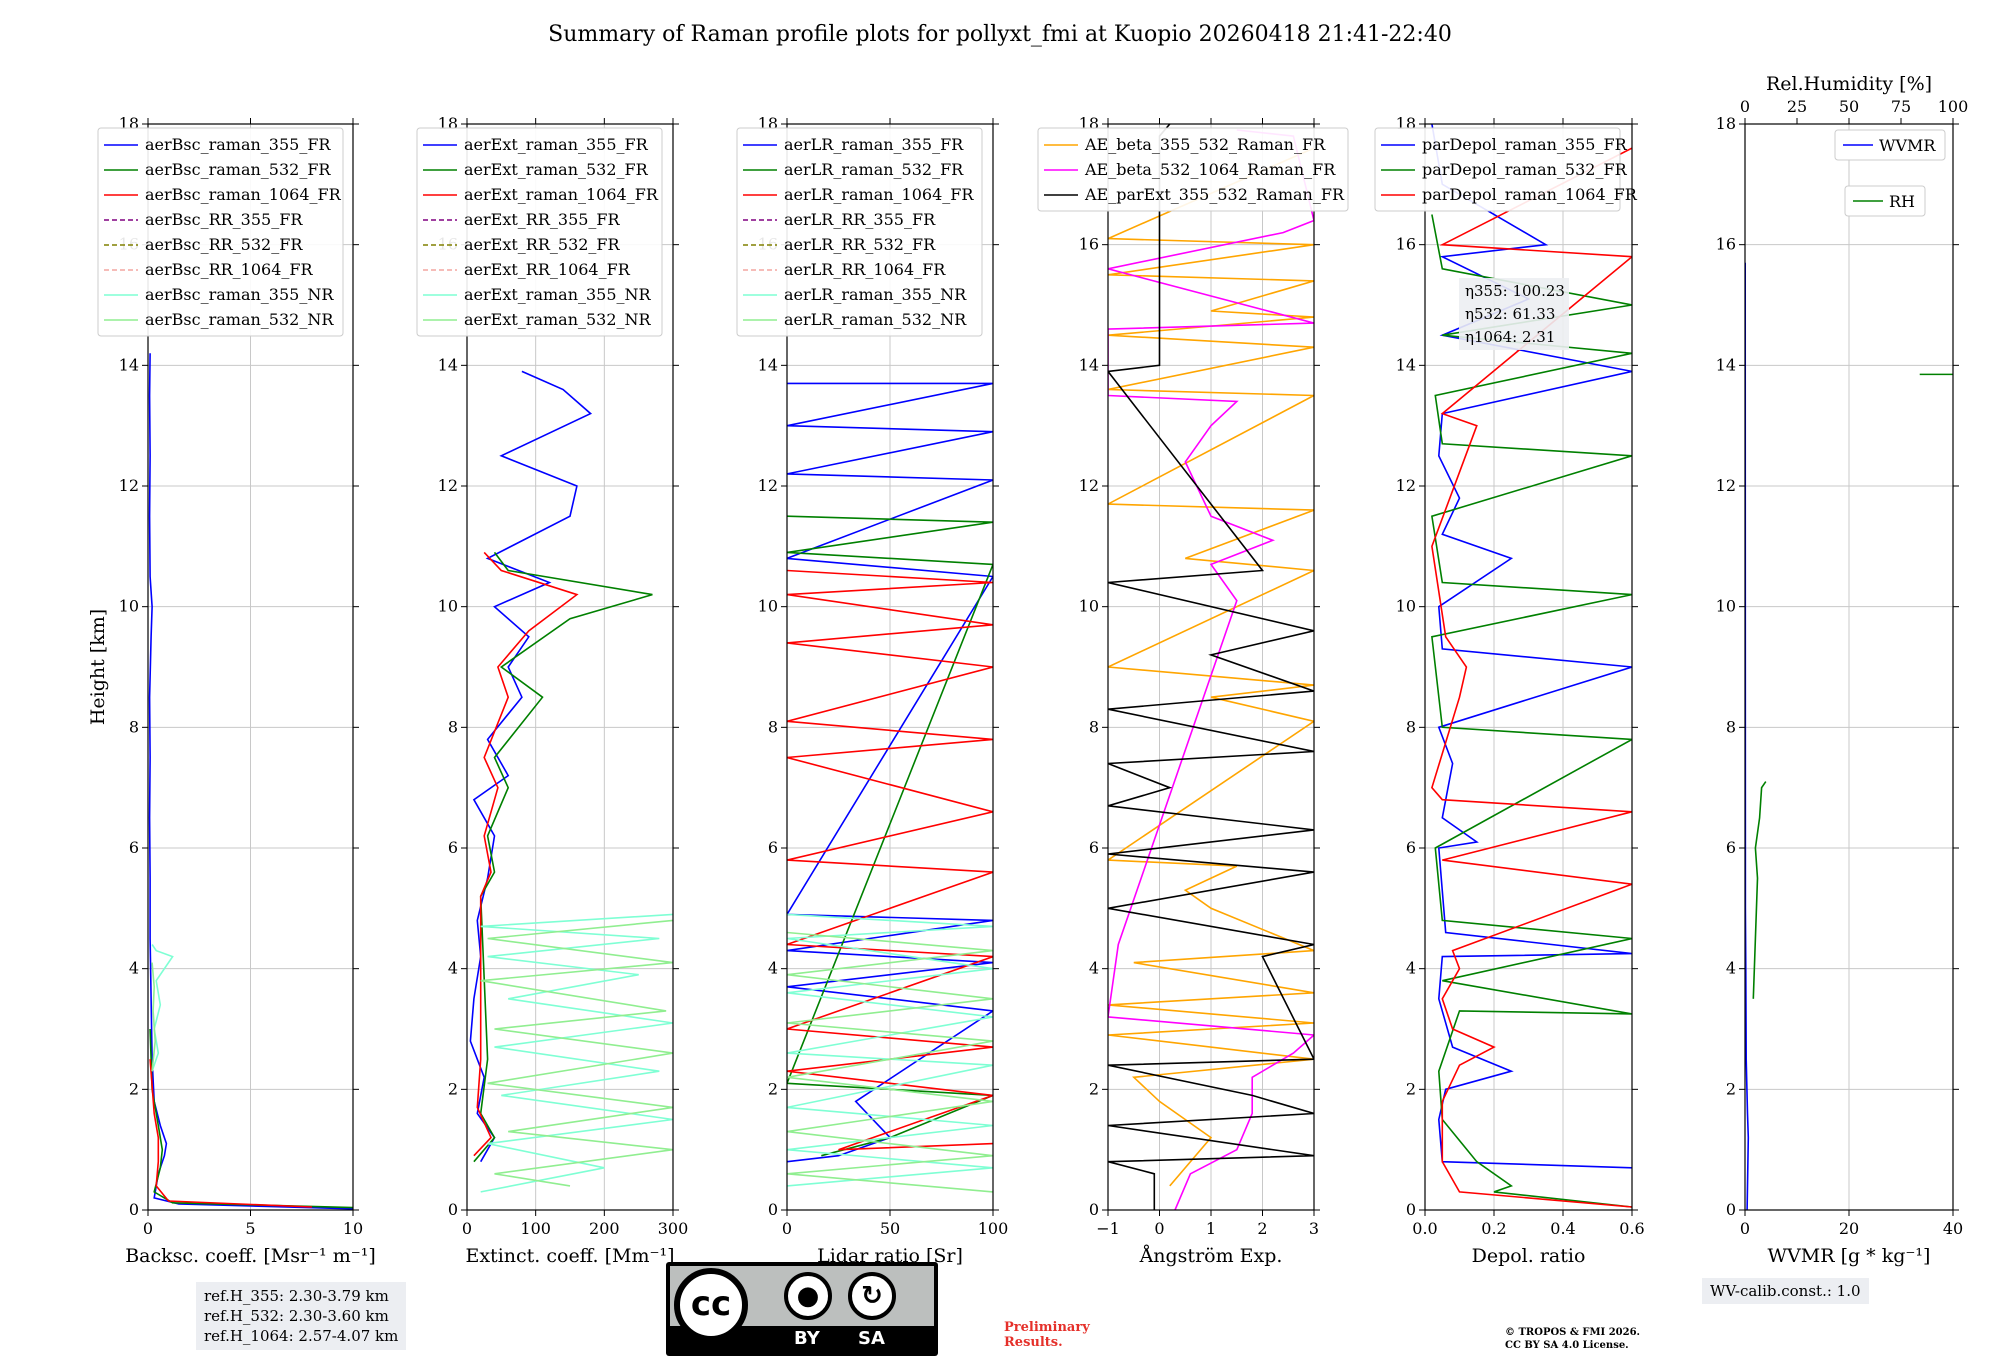 Image resolution: width=2000 pixels, height=1360 pixels. What do you see at coordinates (1525, 144) in the screenshot?
I see `legend-label: parDepol_raman_355_FR` at bounding box center [1525, 144].